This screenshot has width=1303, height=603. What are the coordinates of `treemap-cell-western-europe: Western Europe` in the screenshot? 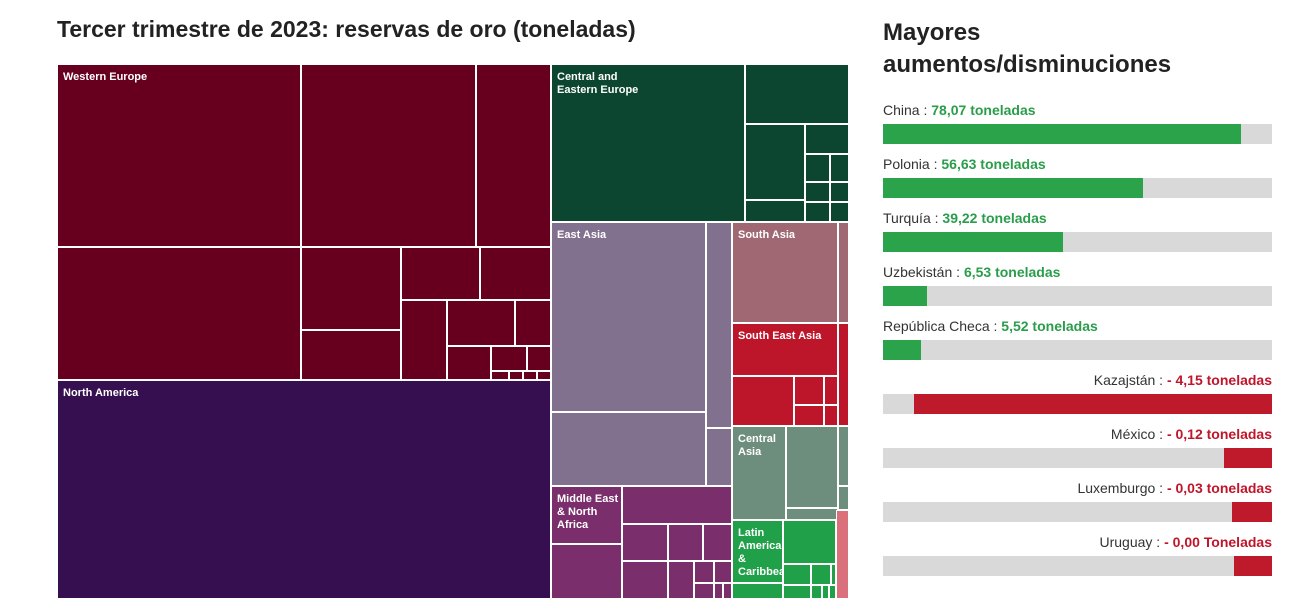 It's located at (179, 155).